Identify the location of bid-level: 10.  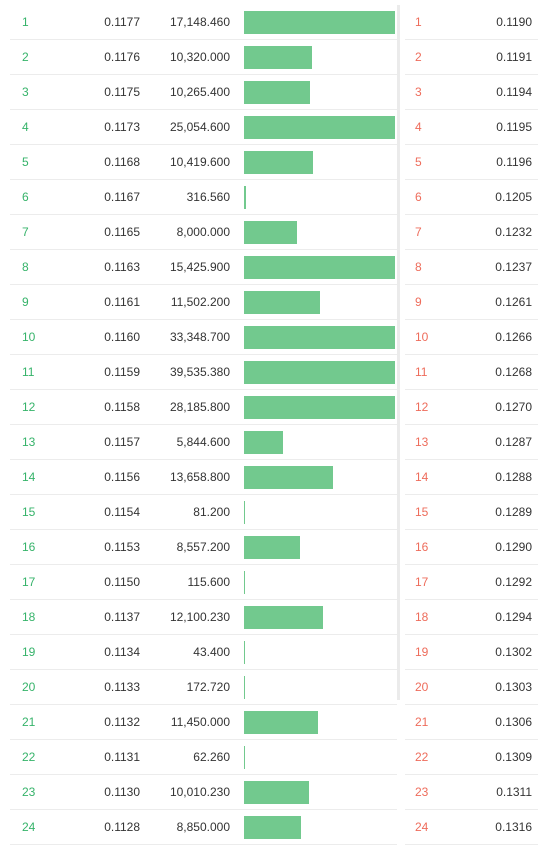
(29, 337).